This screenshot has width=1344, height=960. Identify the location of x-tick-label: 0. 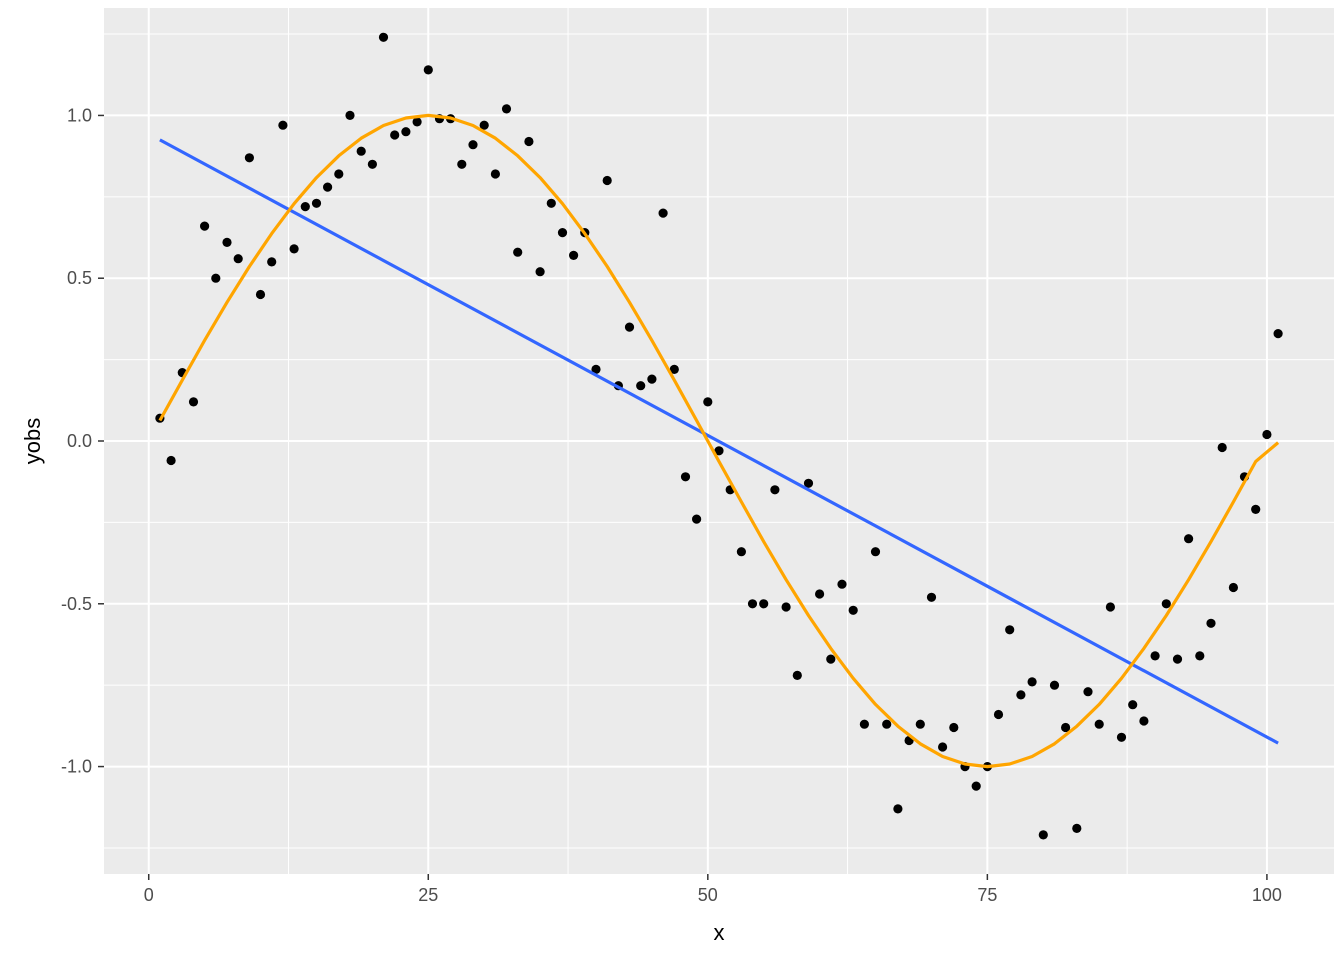
(149, 895).